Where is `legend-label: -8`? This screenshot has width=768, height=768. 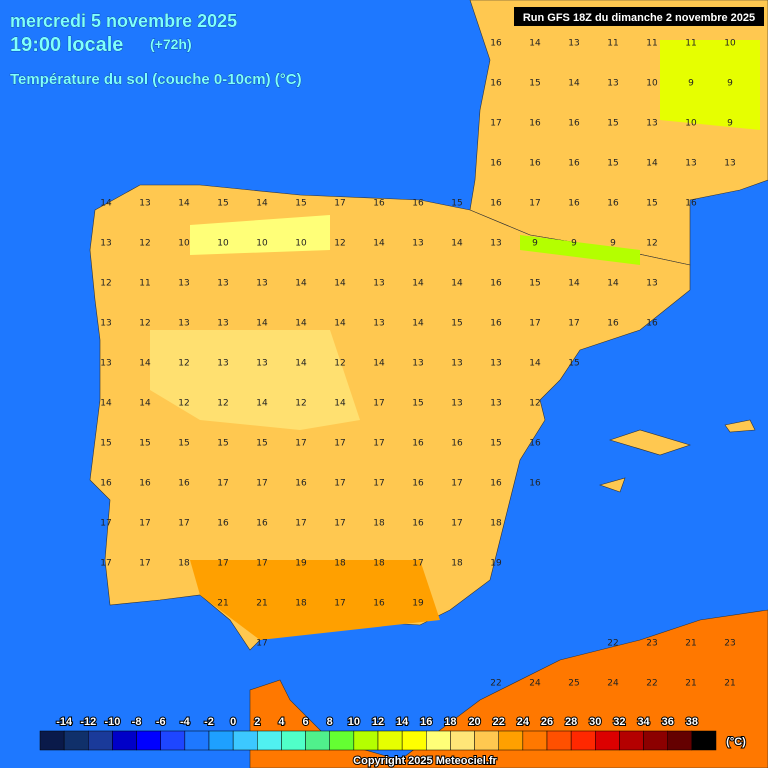 legend-label: -8 is located at coordinates (137, 722).